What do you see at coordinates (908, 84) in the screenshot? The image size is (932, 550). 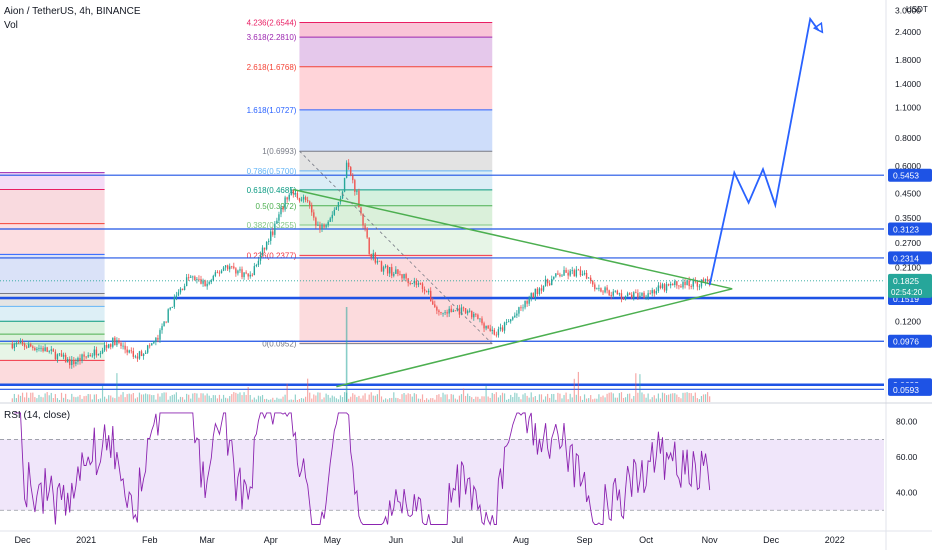 I see `price-tick-label: 1.4000` at bounding box center [908, 84].